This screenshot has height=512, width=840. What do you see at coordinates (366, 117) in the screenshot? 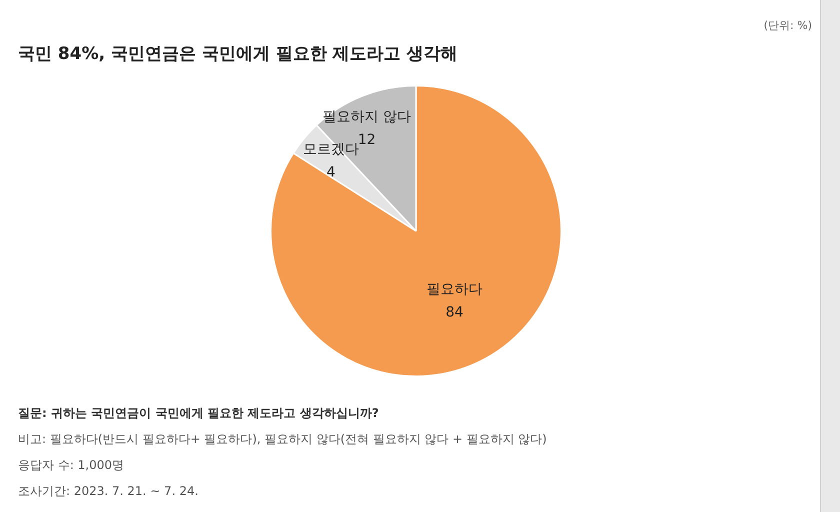
I see `slice-label: 필요하지 않다` at bounding box center [366, 117].